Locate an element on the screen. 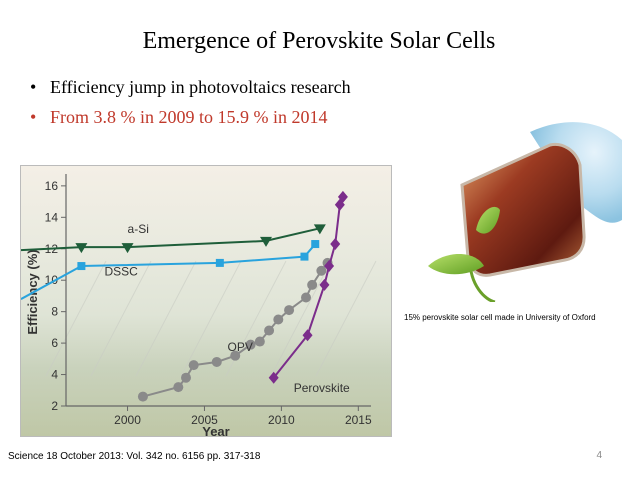 The image size is (638, 479). y-tick-label: 6 is located at coordinates (54, 343).